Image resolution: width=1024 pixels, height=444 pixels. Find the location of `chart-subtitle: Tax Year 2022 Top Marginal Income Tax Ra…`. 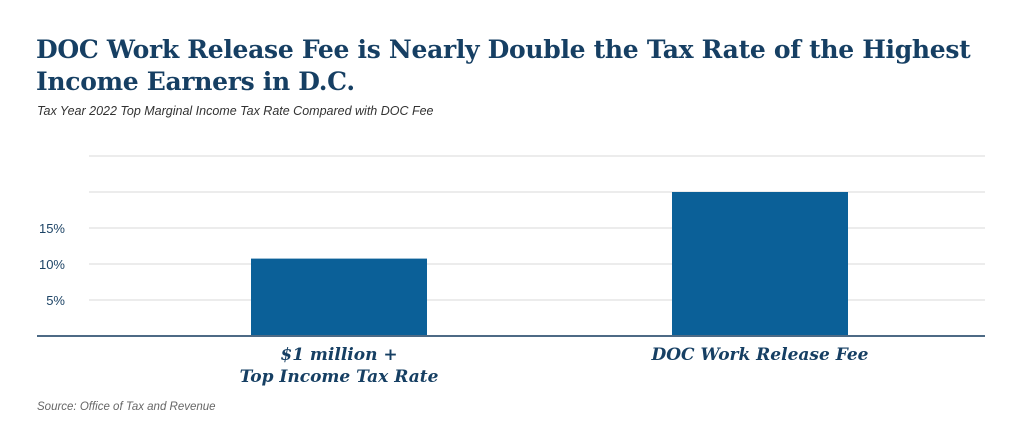

chart-subtitle: Tax Year 2022 Top Marginal Income Tax Ra… is located at coordinates (235, 111).